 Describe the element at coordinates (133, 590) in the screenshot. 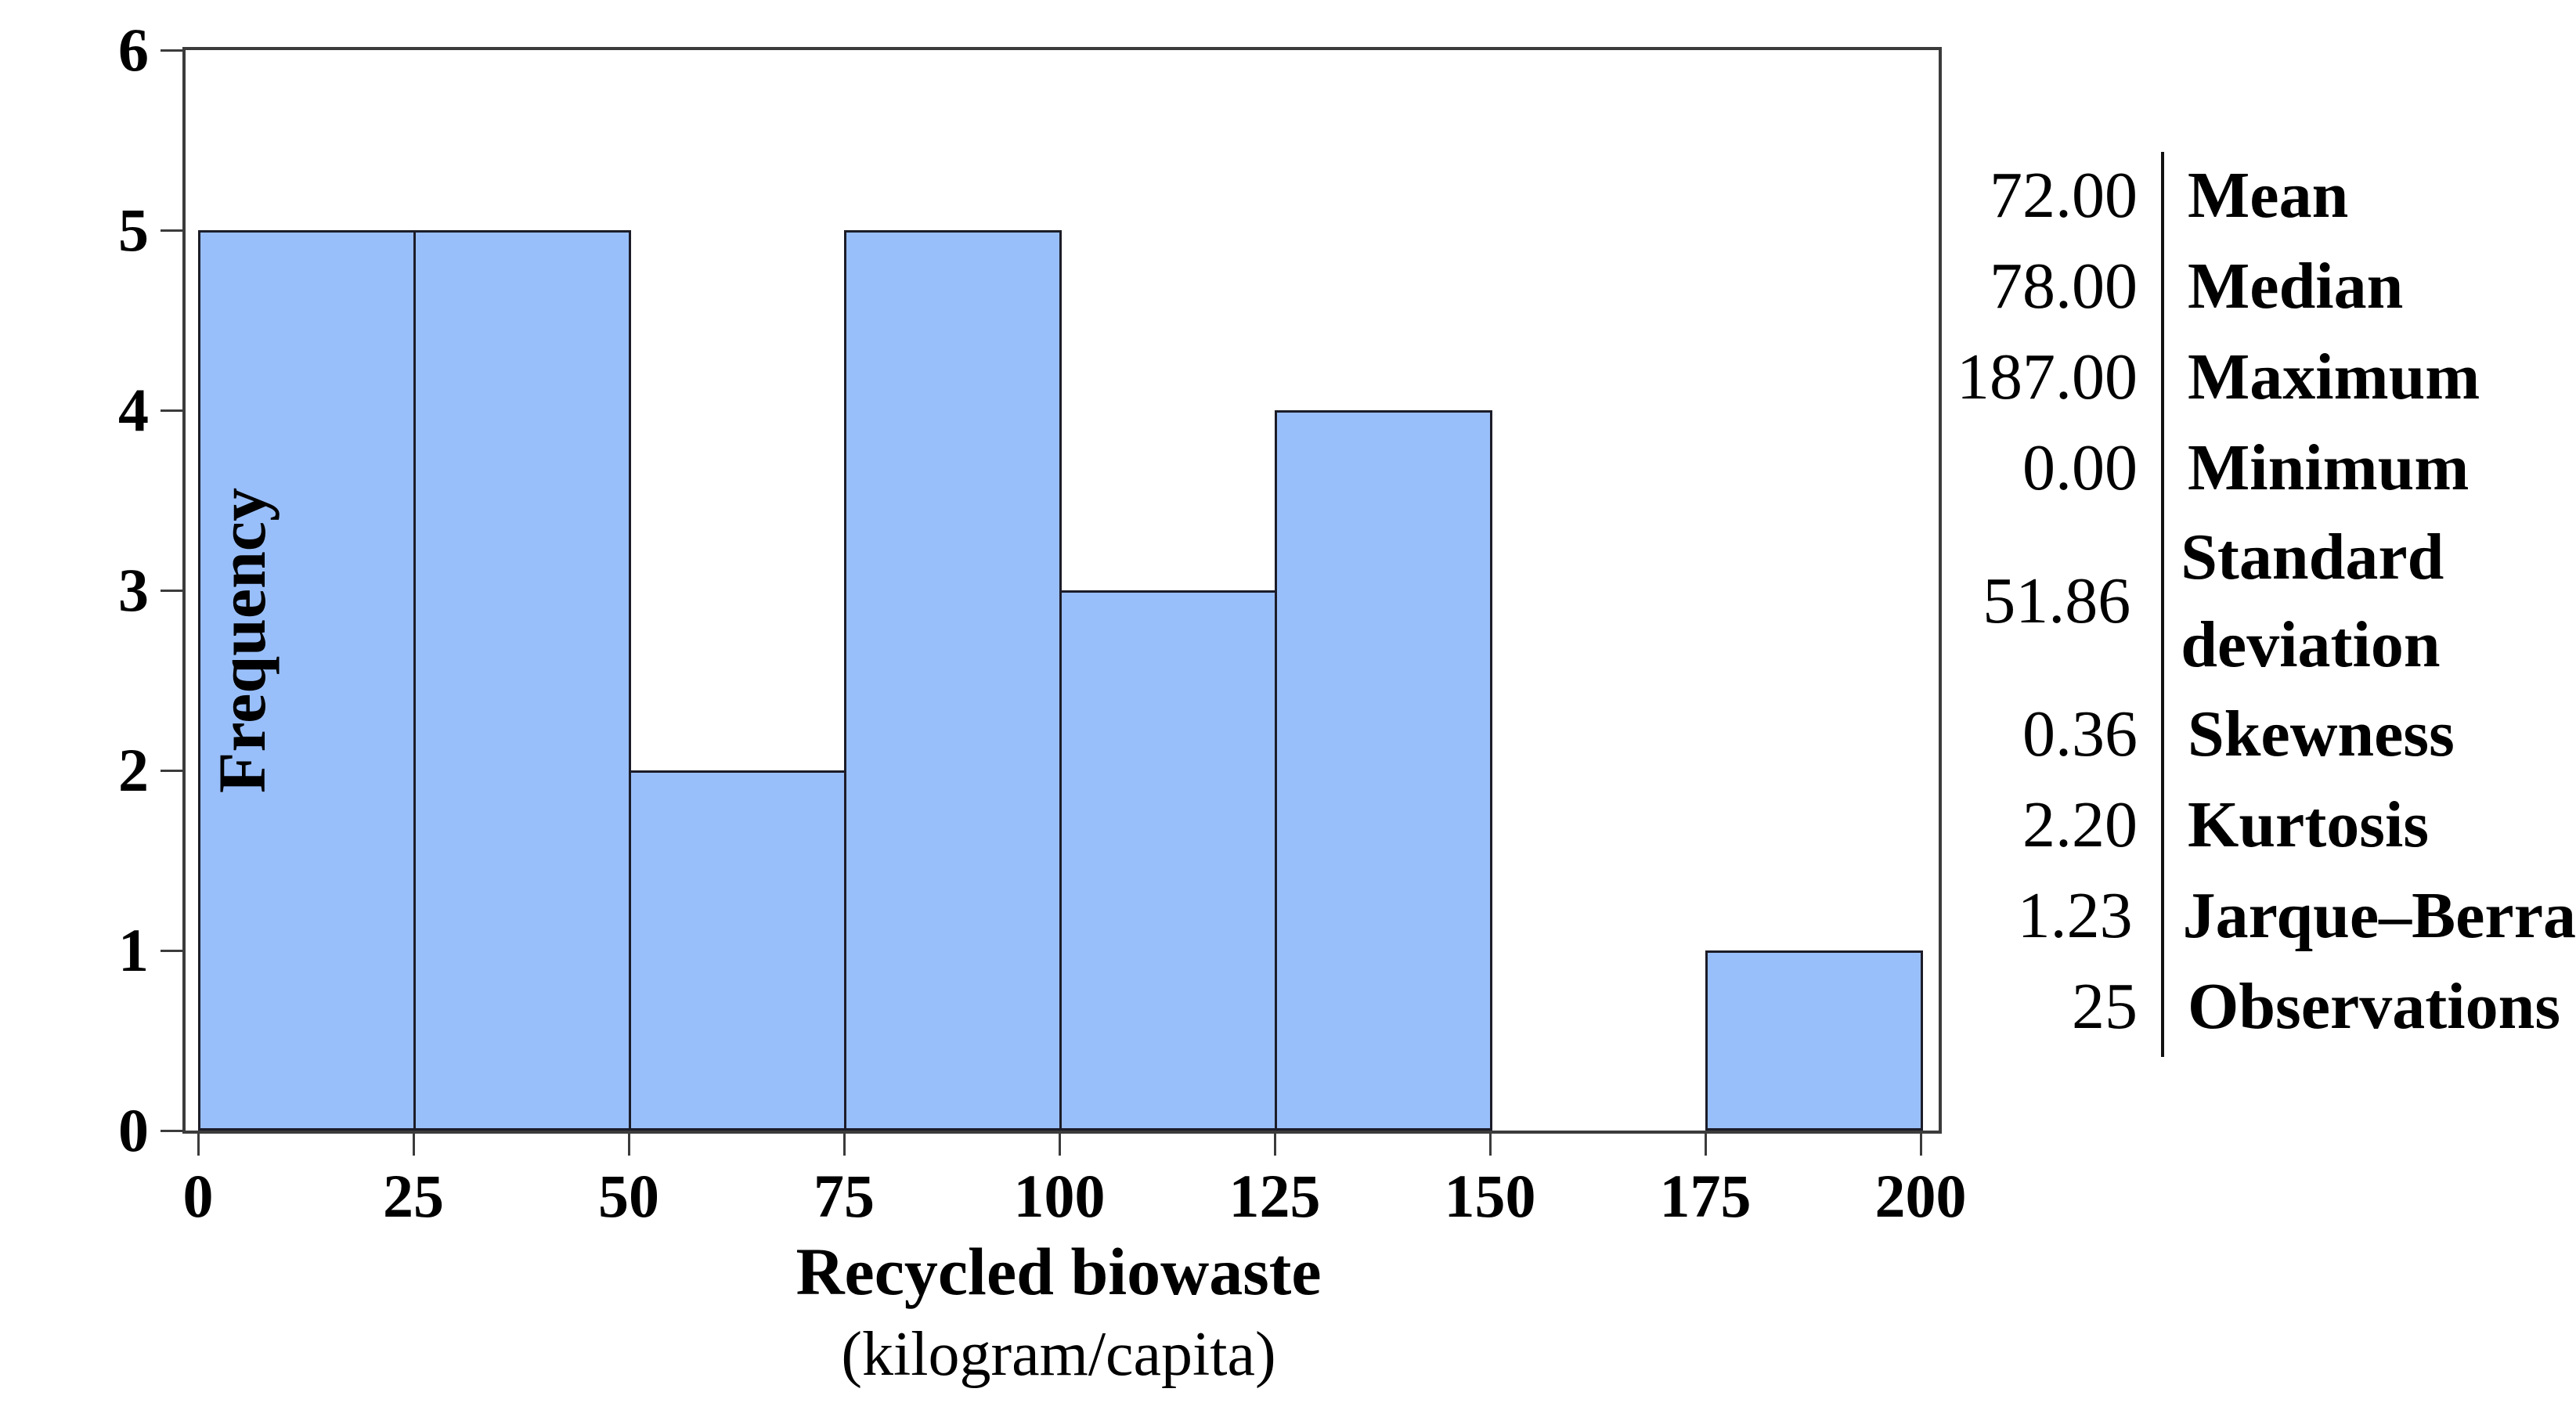

I see `y-tick-label: 3` at that location.